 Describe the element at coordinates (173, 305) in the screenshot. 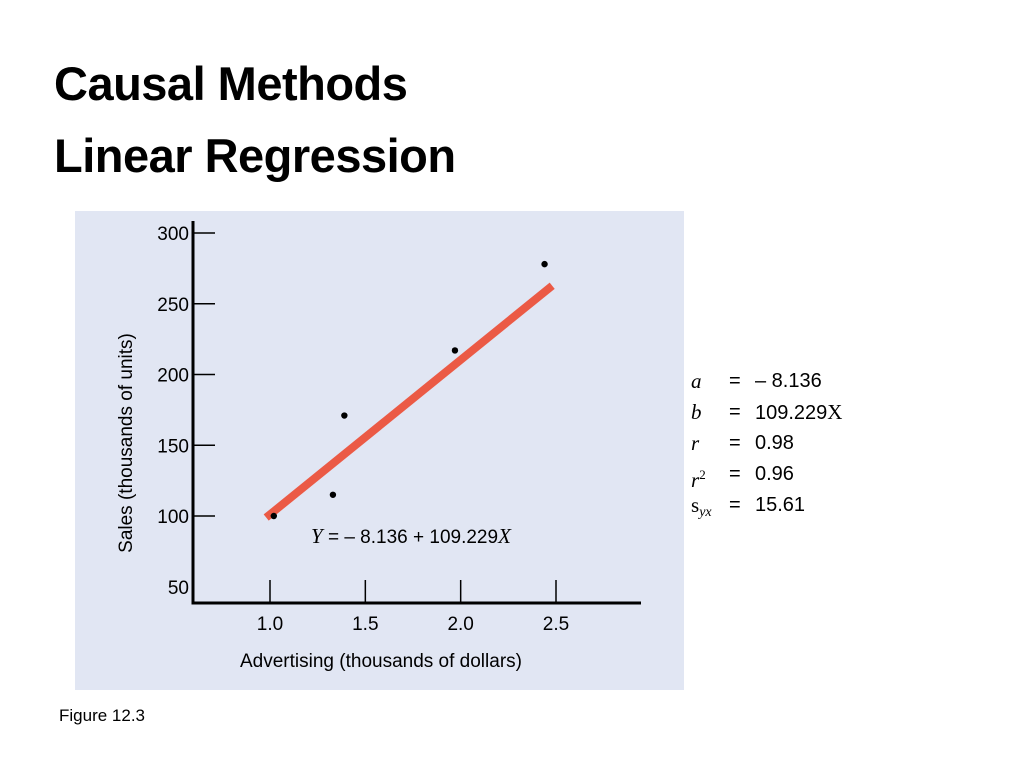

I see `y-tick-label: 250` at that location.